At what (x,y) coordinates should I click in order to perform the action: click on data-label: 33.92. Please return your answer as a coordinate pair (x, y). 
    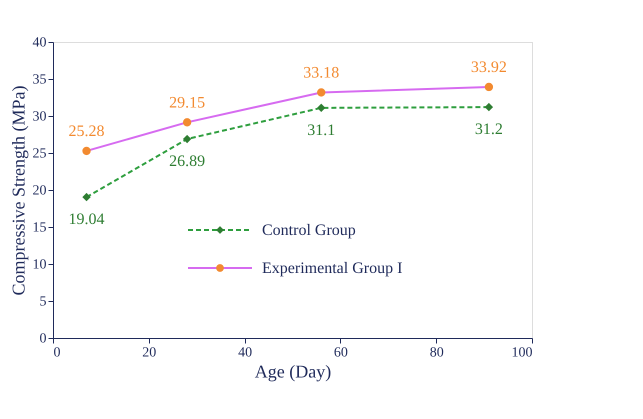
    Looking at the image, I should click on (488, 67).